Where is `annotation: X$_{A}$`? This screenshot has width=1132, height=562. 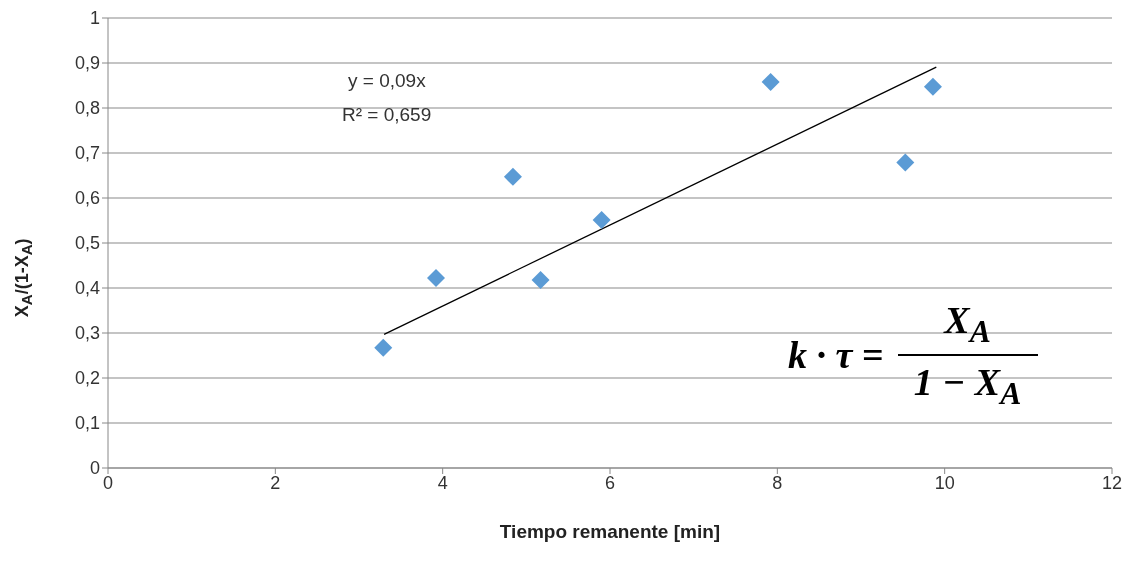
annotation: X$_{A}$ is located at coordinates (967, 324).